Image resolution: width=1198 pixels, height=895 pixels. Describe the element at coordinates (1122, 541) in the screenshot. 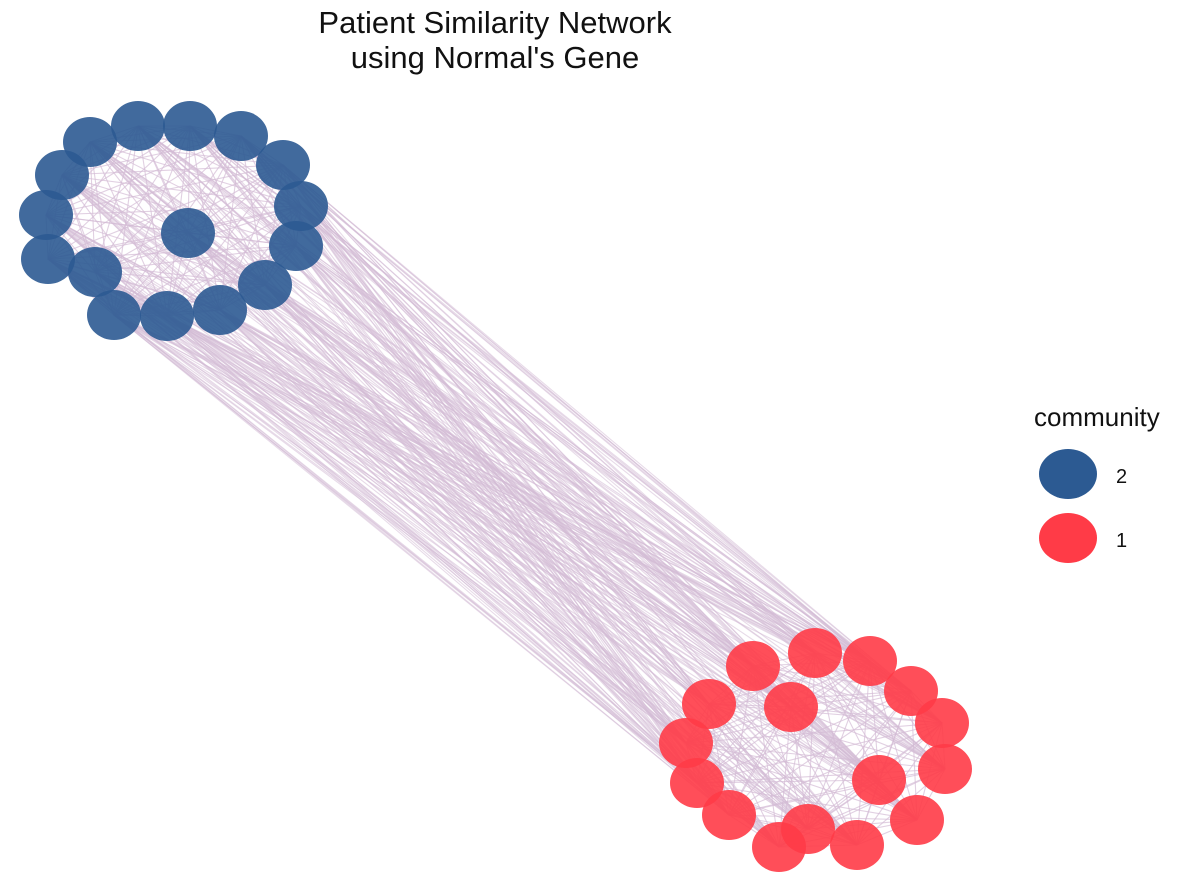

I see `legend-label-community-1: 1` at that location.